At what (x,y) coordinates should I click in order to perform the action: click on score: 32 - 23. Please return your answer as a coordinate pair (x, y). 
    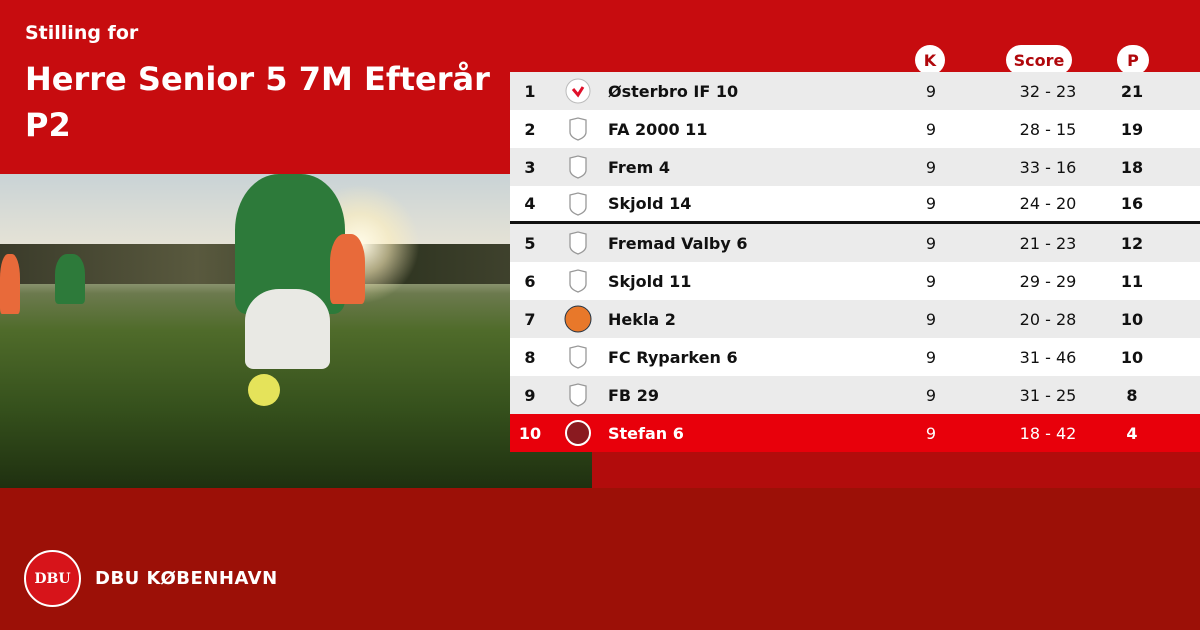
    Looking at the image, I should click on (1048, 91).